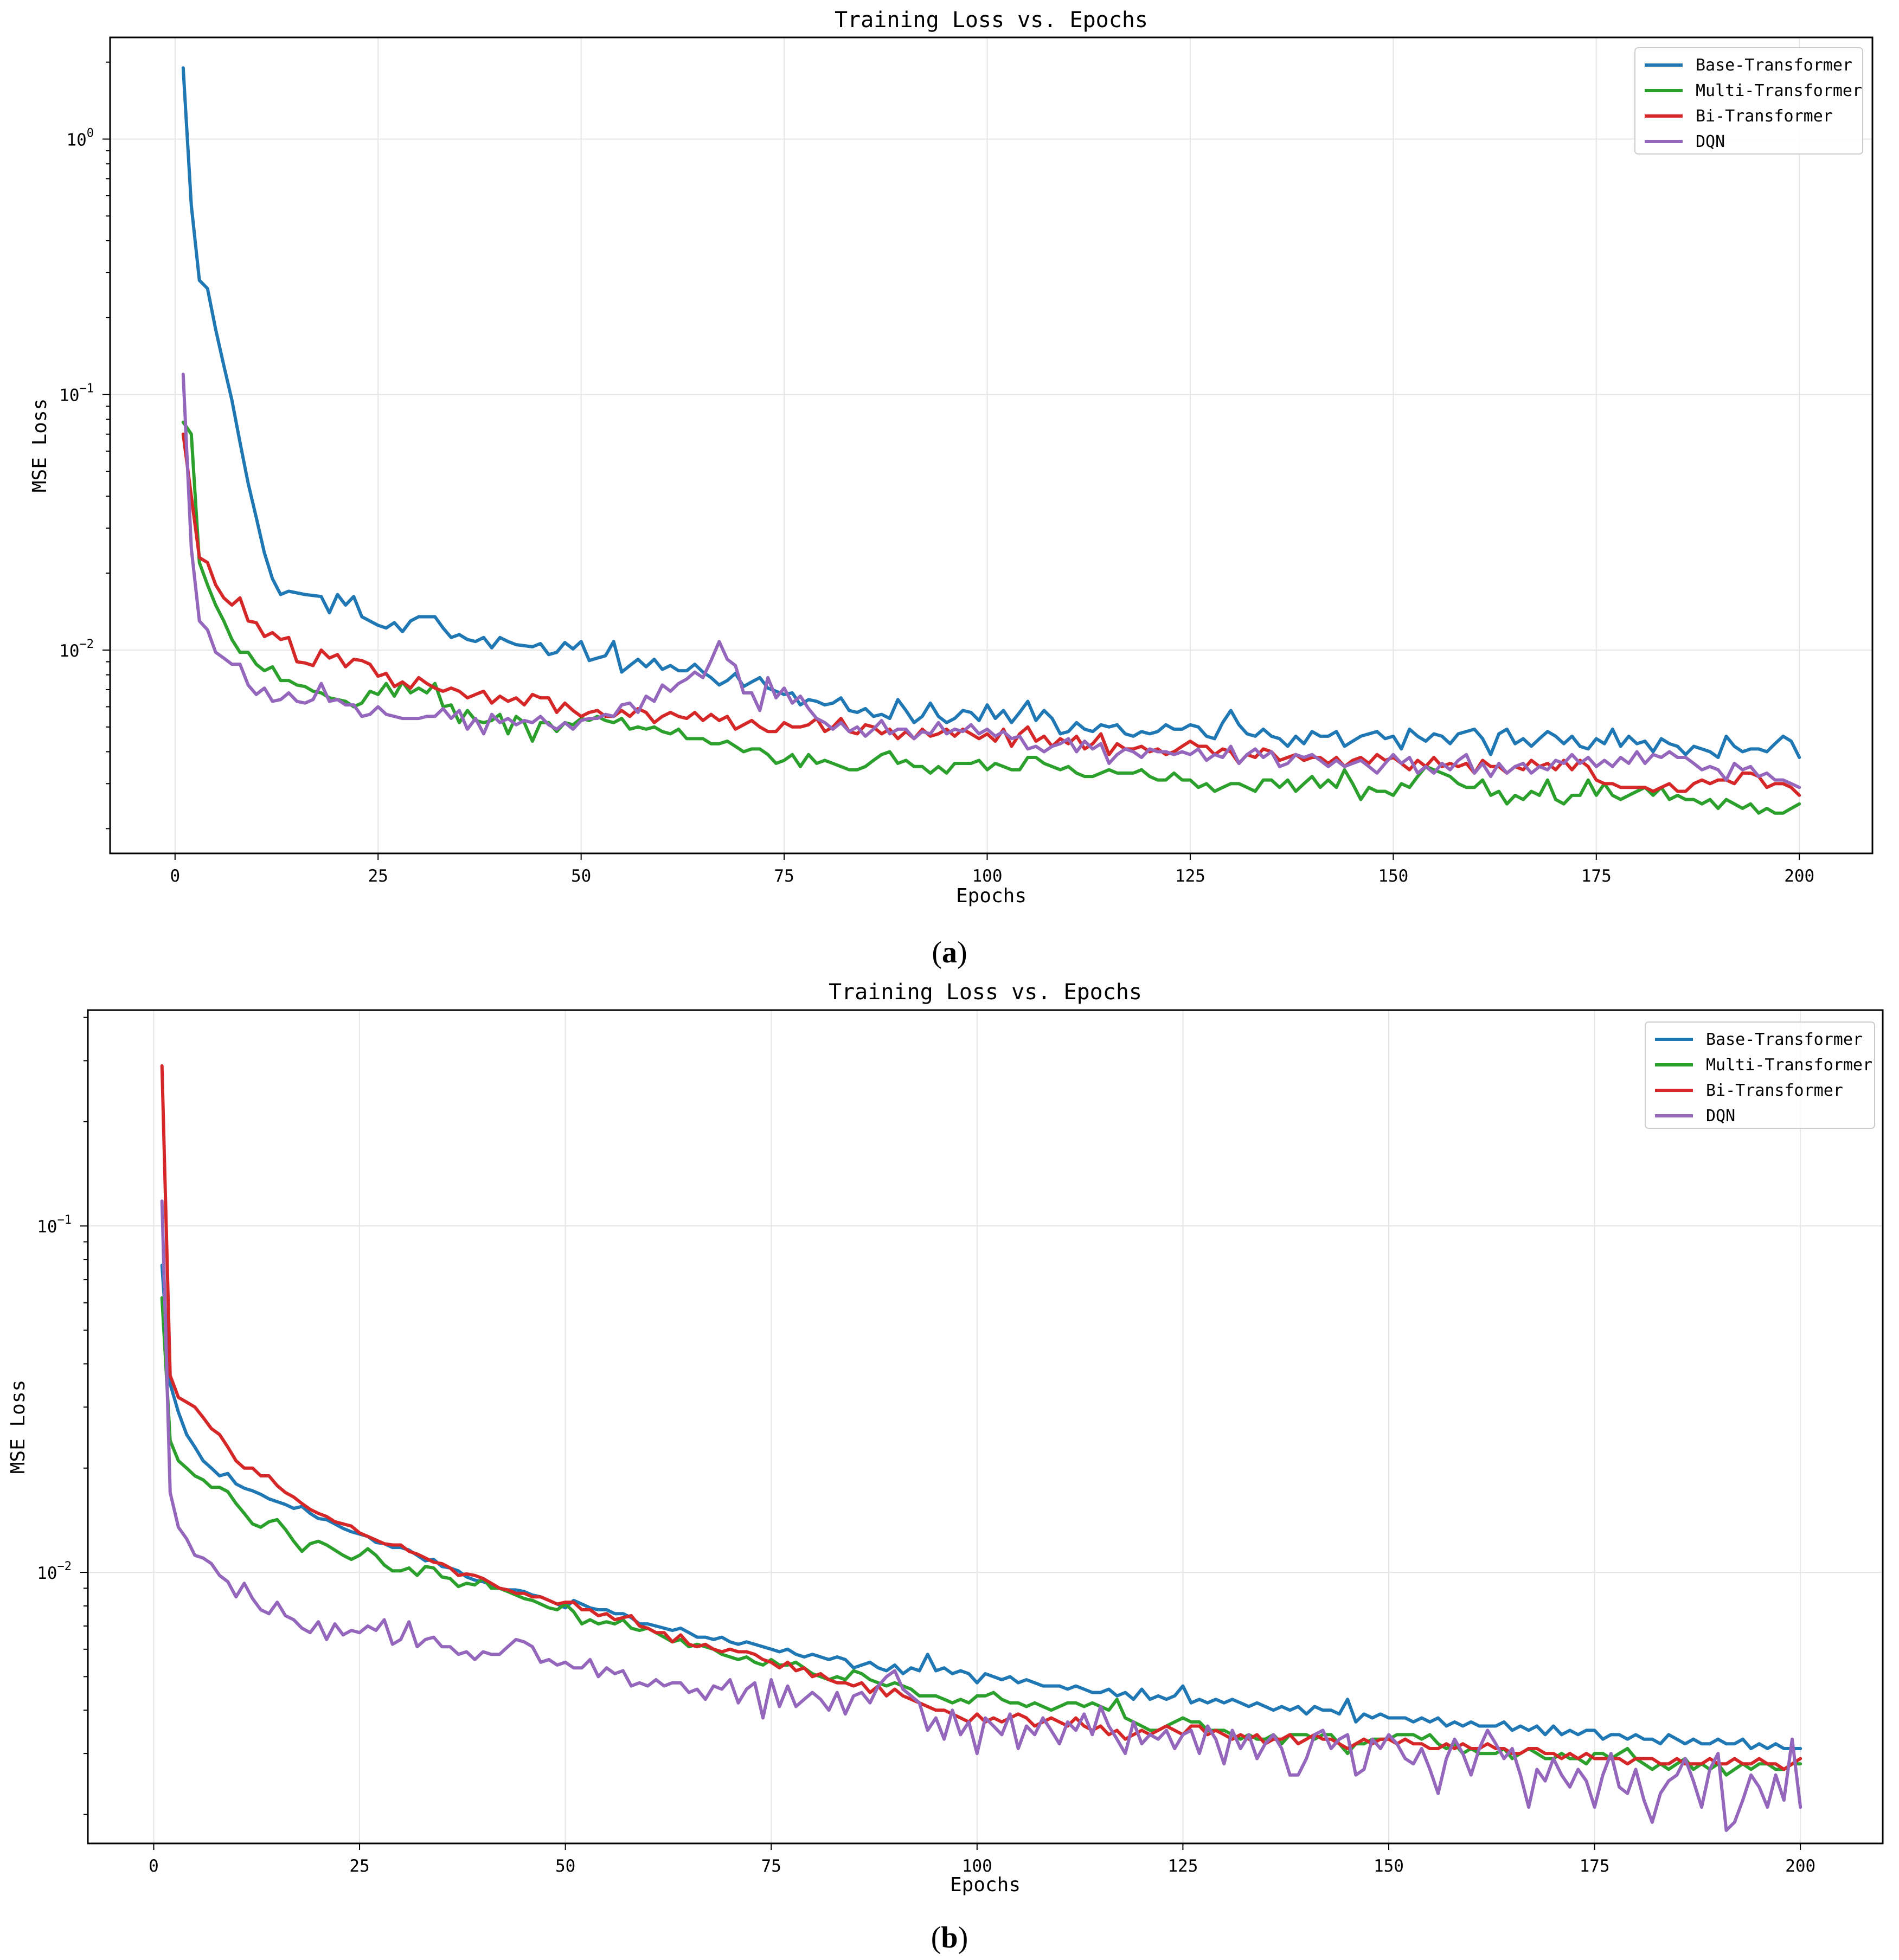 Image resolution: width=1899 pixels, height=1960 pixels. I want to click on panel-tag: (a), so click(949, 952).